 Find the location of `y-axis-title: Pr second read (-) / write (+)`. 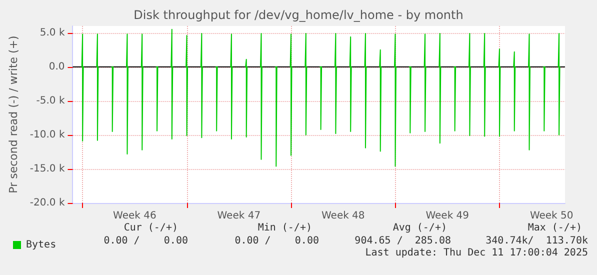

y-axis-title: Pr second read (-) / write (+) is located at coordinates (13, 115).